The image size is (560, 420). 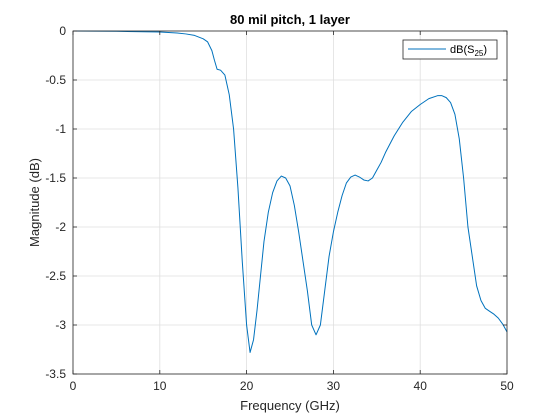 I want to click on y-tick-label: -2, so click(x=60, y=227).